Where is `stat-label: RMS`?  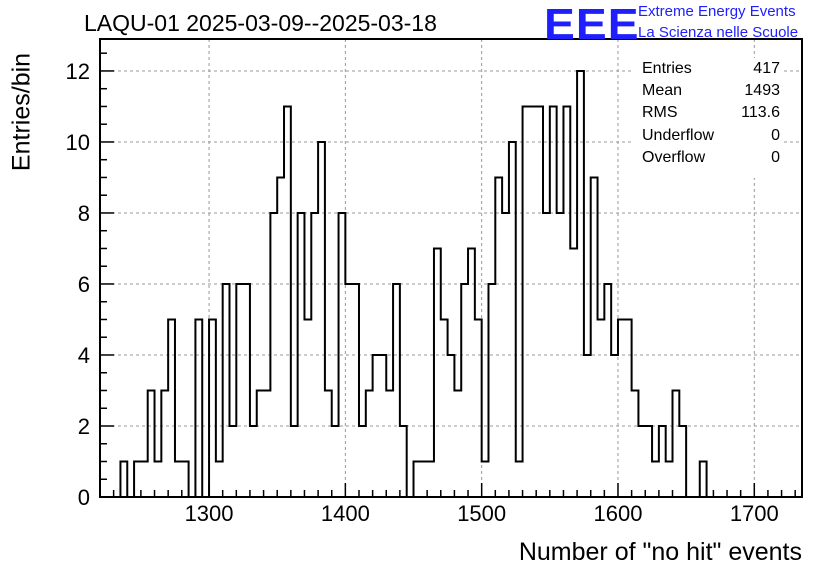
stat-label: RMS is located at coordinates (660, 112).